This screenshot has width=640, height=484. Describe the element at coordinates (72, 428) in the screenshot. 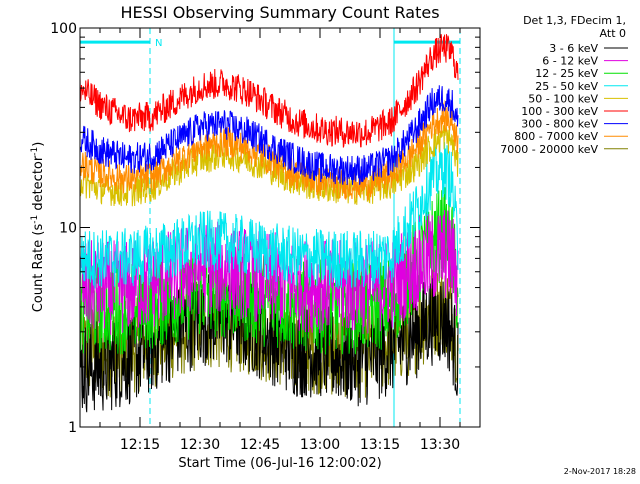

I see `y-tick-label: 1` at that location.